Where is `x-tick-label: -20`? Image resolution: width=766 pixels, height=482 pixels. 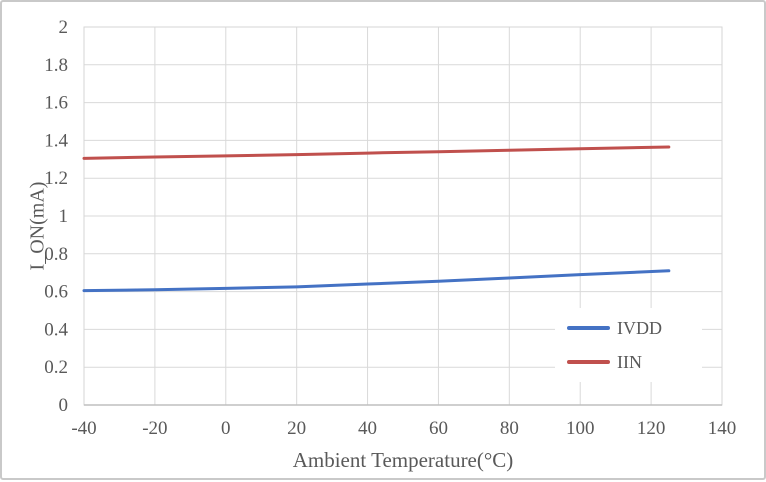
x-tick-label: -20 is located at coordinates (154, 428).